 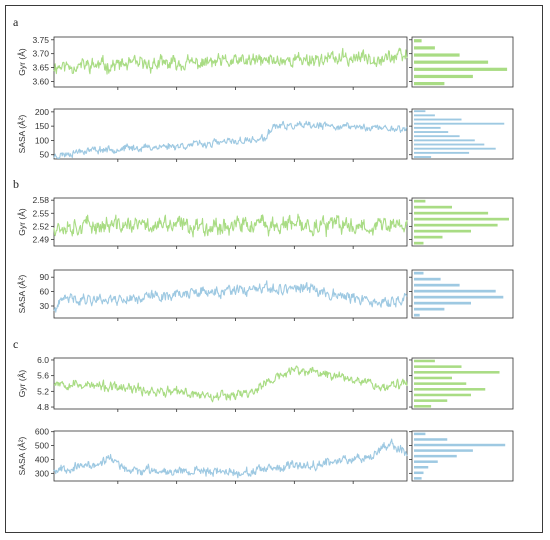 What do you see at coordinates (40, 226) in the screenshot?
I see `y-tick-label: 2.52` at bounding box center [40, 226].